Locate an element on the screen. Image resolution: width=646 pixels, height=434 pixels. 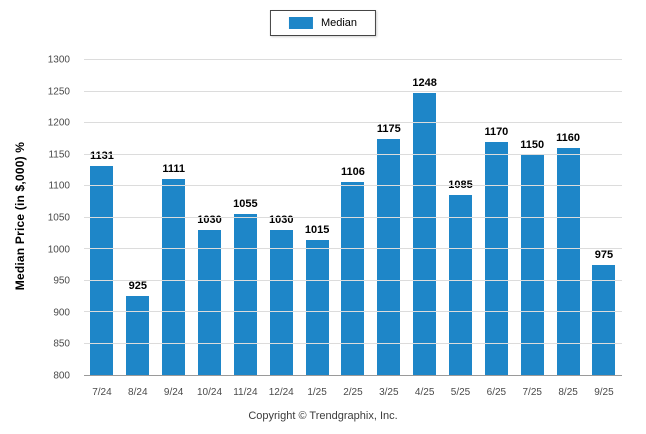
x-tick-label: 3/25 is located at coordinates (389, 392).